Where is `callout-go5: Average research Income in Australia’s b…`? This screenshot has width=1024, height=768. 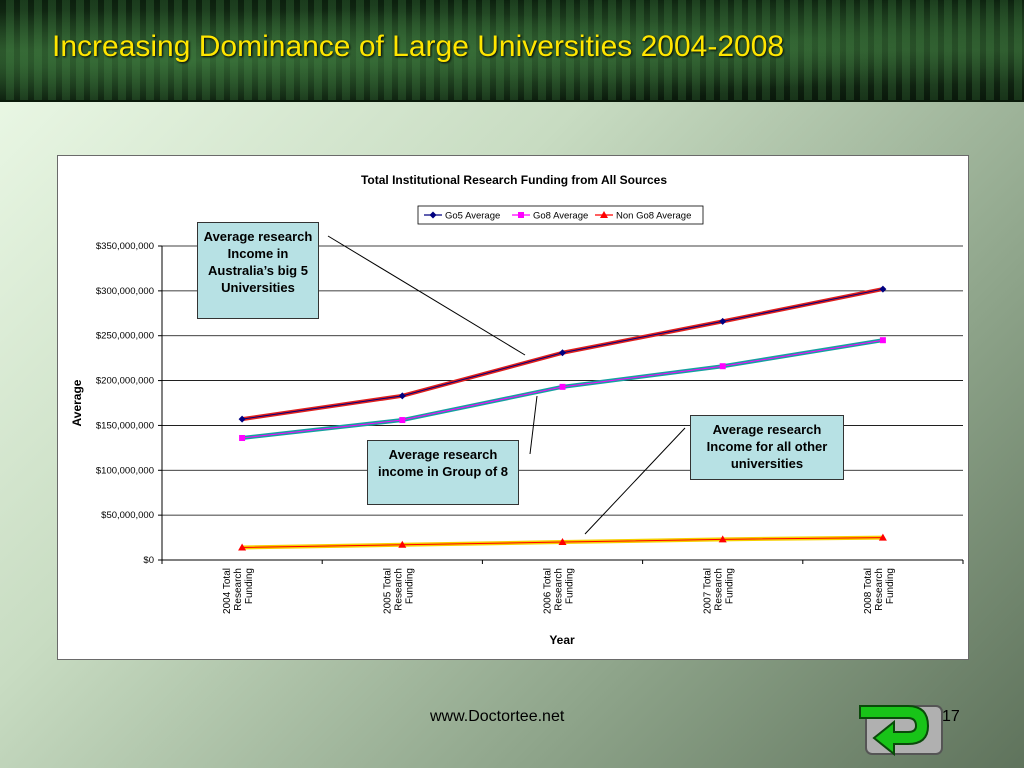 callout-go5: Average research Income in Australia’s b… is located at coordinates (258, 270).